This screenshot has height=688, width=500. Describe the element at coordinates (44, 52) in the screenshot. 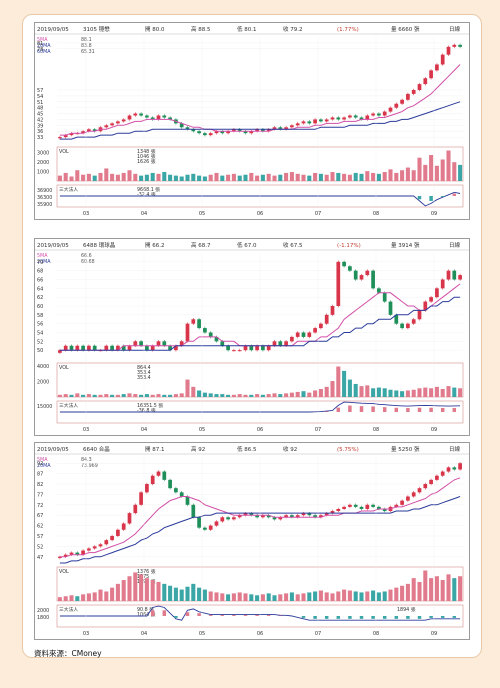

I see `ma-label: 60MA` at that location.